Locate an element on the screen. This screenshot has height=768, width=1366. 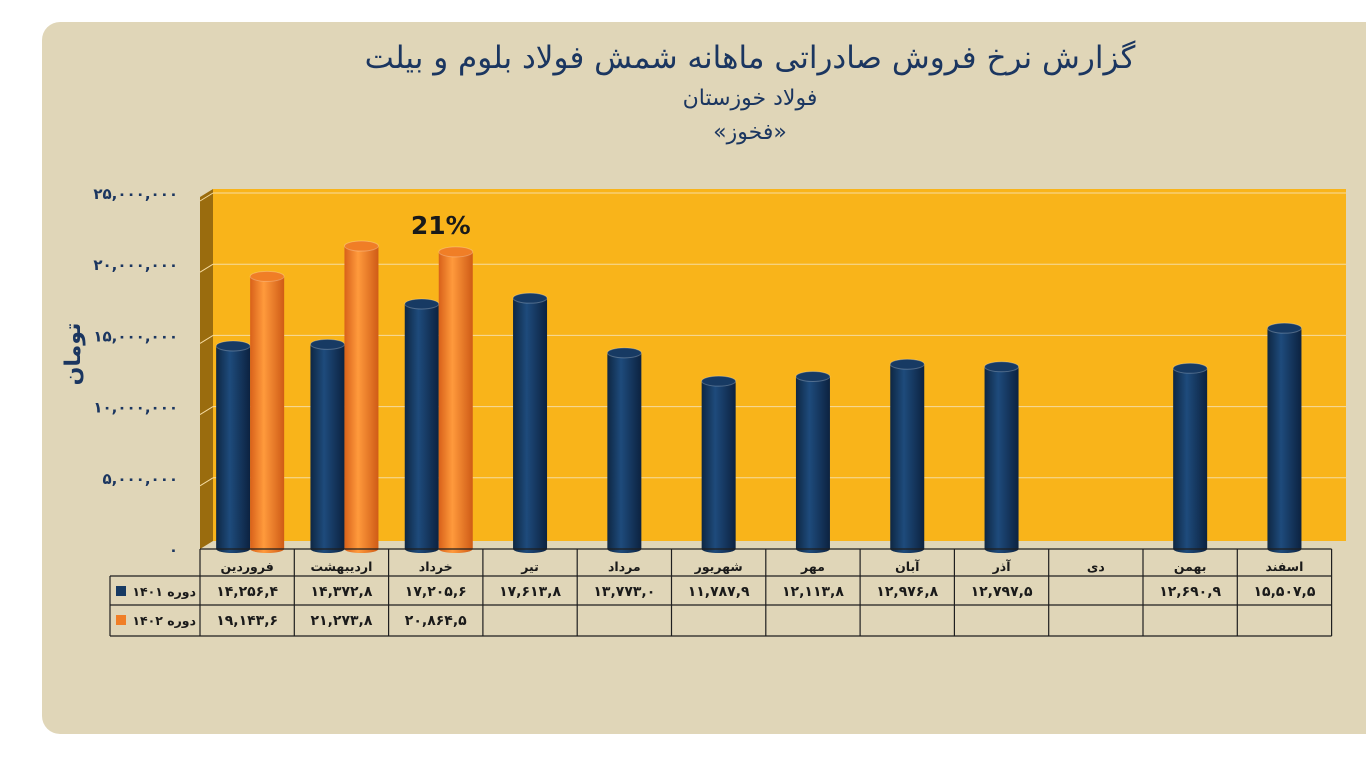
category-label: اسفند is located at coordinates (1284, 566).